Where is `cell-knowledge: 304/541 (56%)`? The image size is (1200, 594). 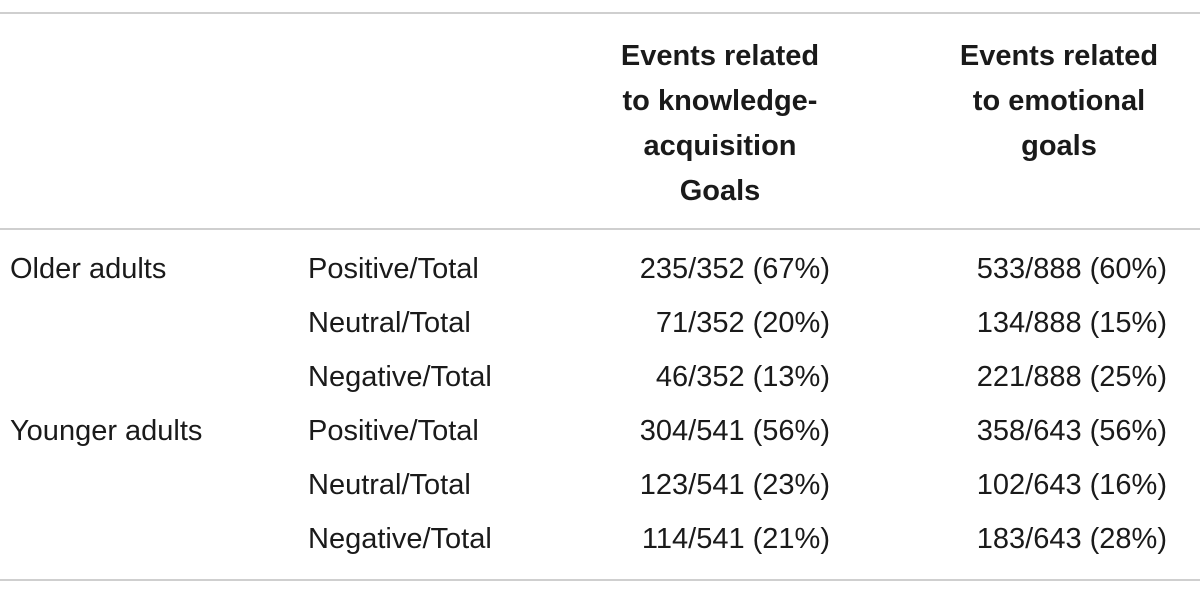 cell-knowledge: 304/541 (56%) is located at coordinates (734, 431).